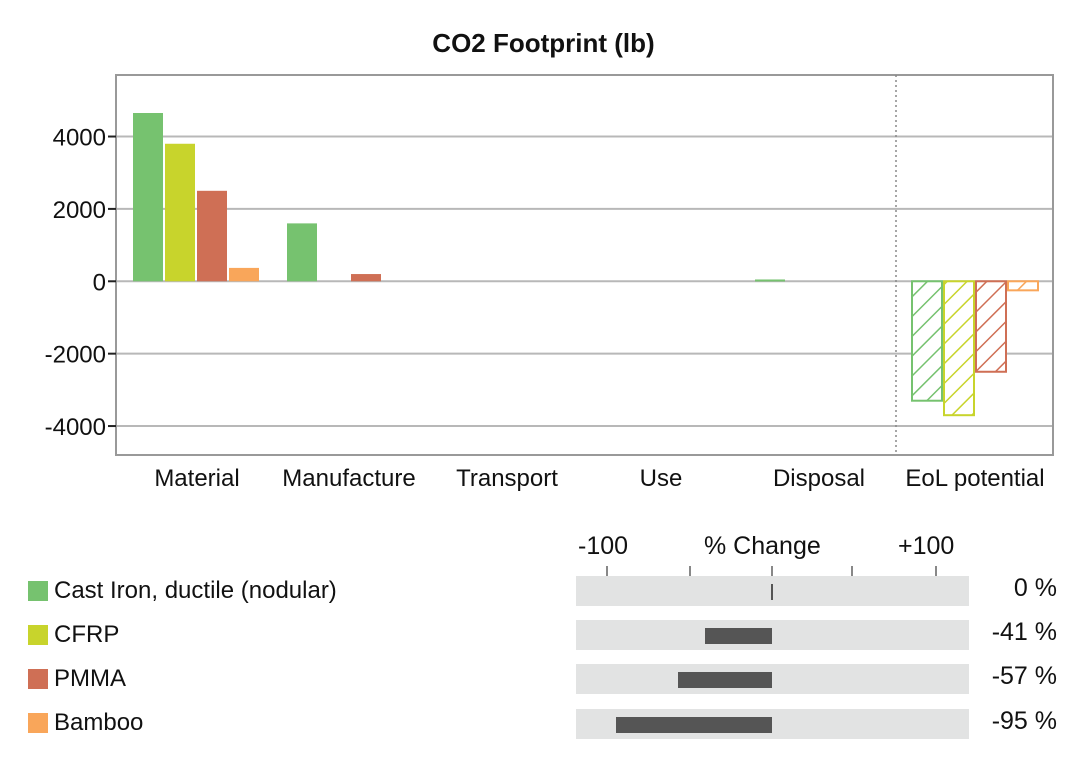  What do you see at coordinates (974, 478) in the screenshot?
I see `x-category-label: EoL potential` at bounding box center [974, 478].